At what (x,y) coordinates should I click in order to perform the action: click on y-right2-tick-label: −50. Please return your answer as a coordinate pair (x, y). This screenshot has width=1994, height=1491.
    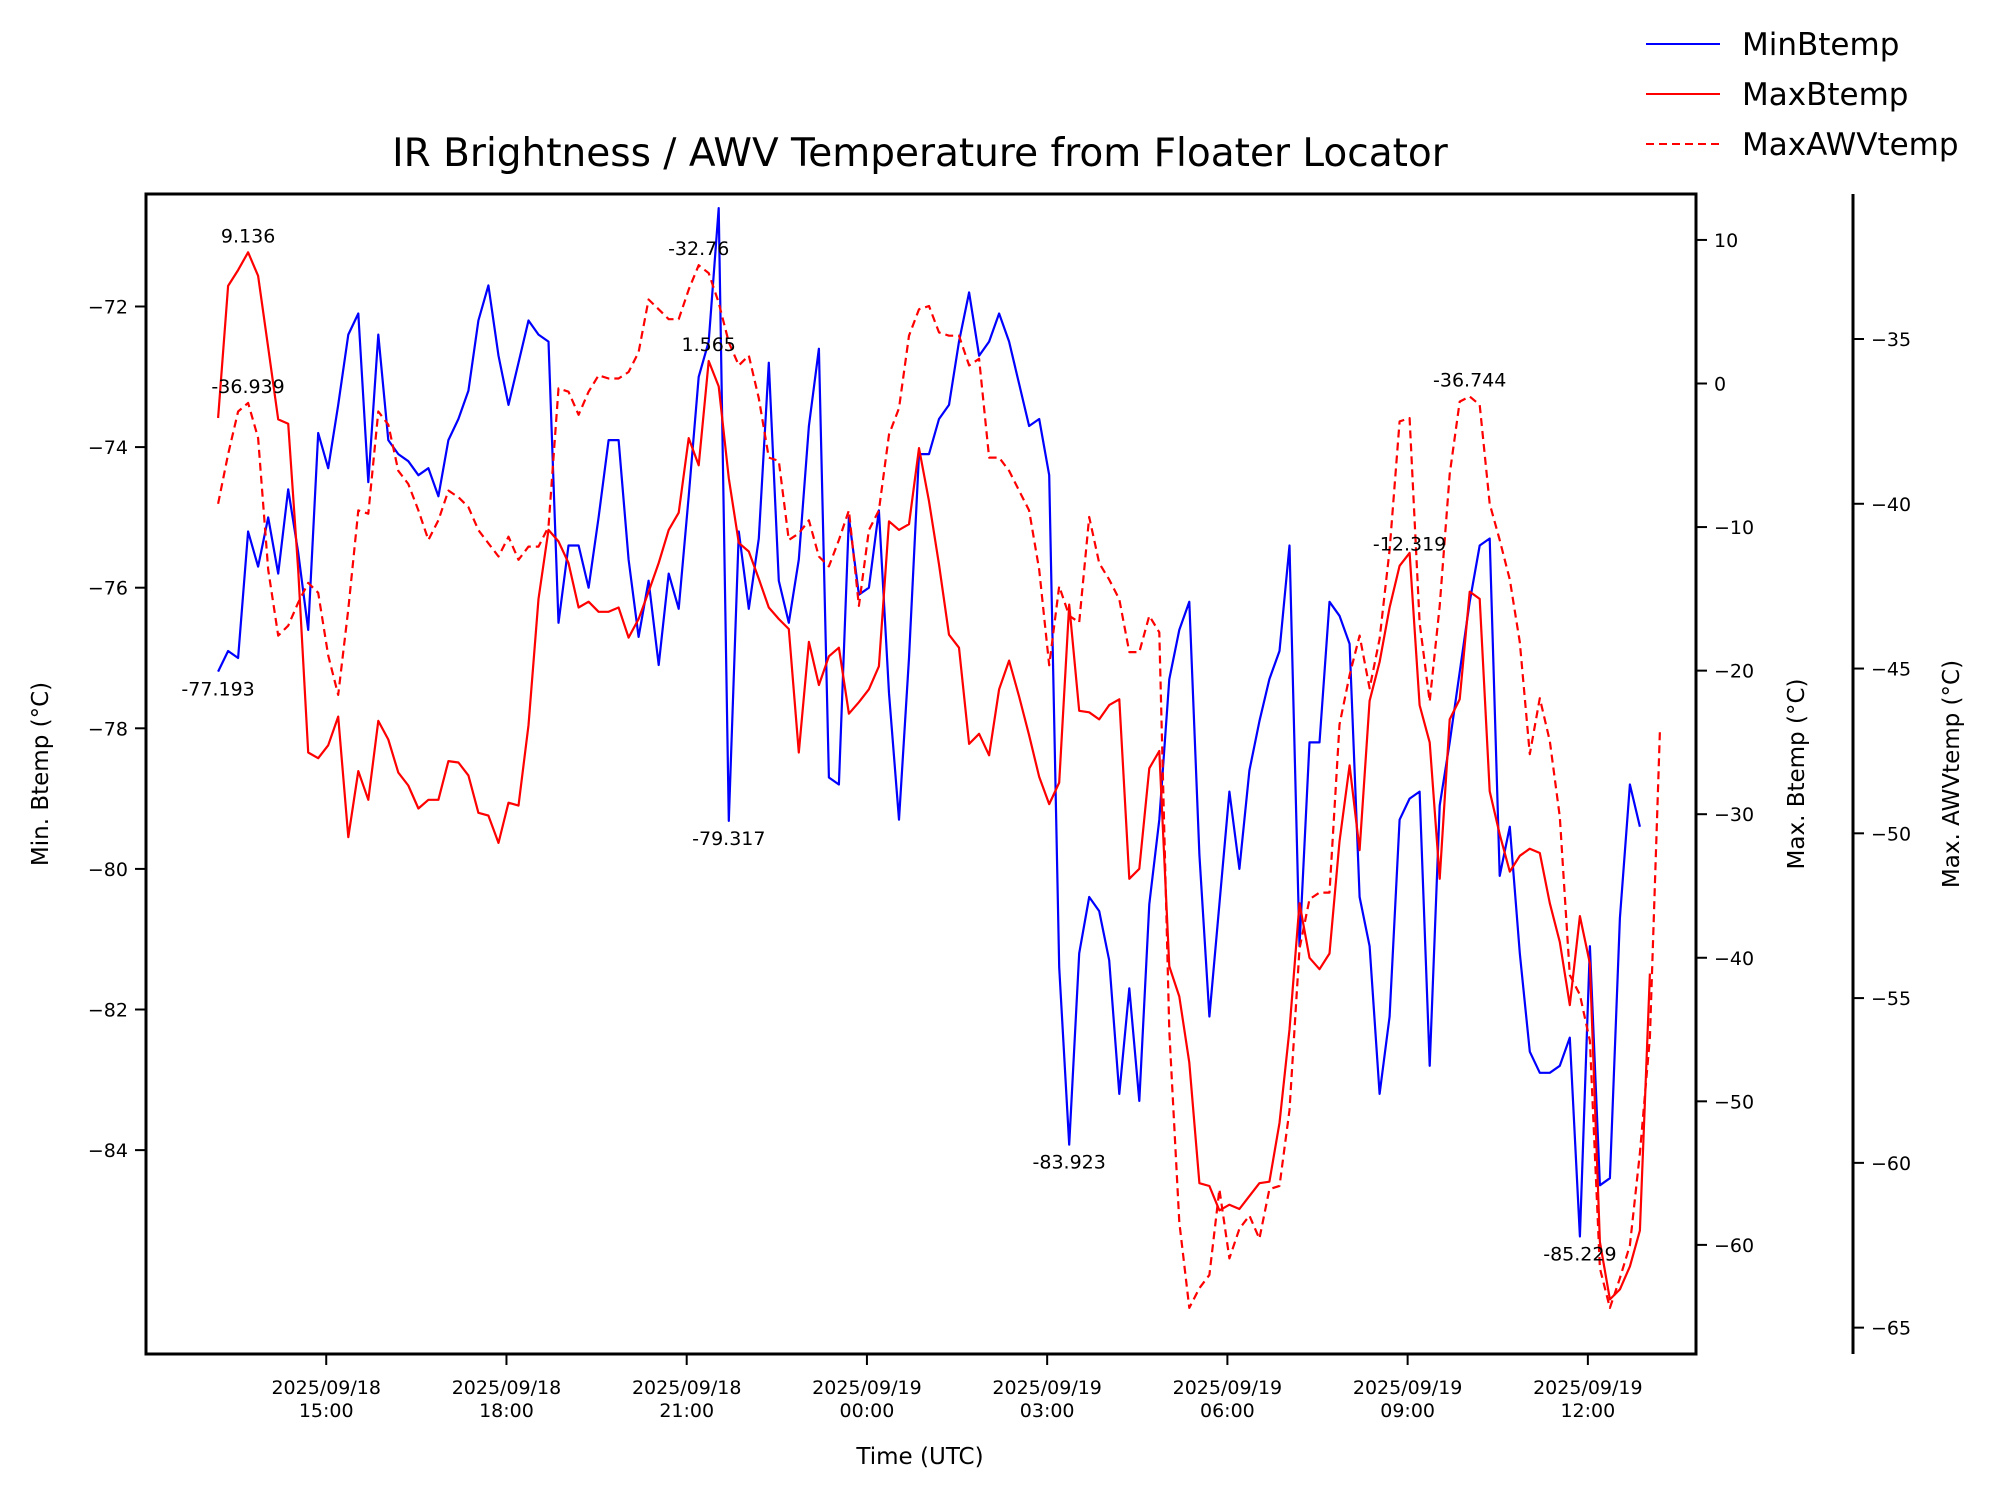
    Looking at the image, I should click on (1891, 834).